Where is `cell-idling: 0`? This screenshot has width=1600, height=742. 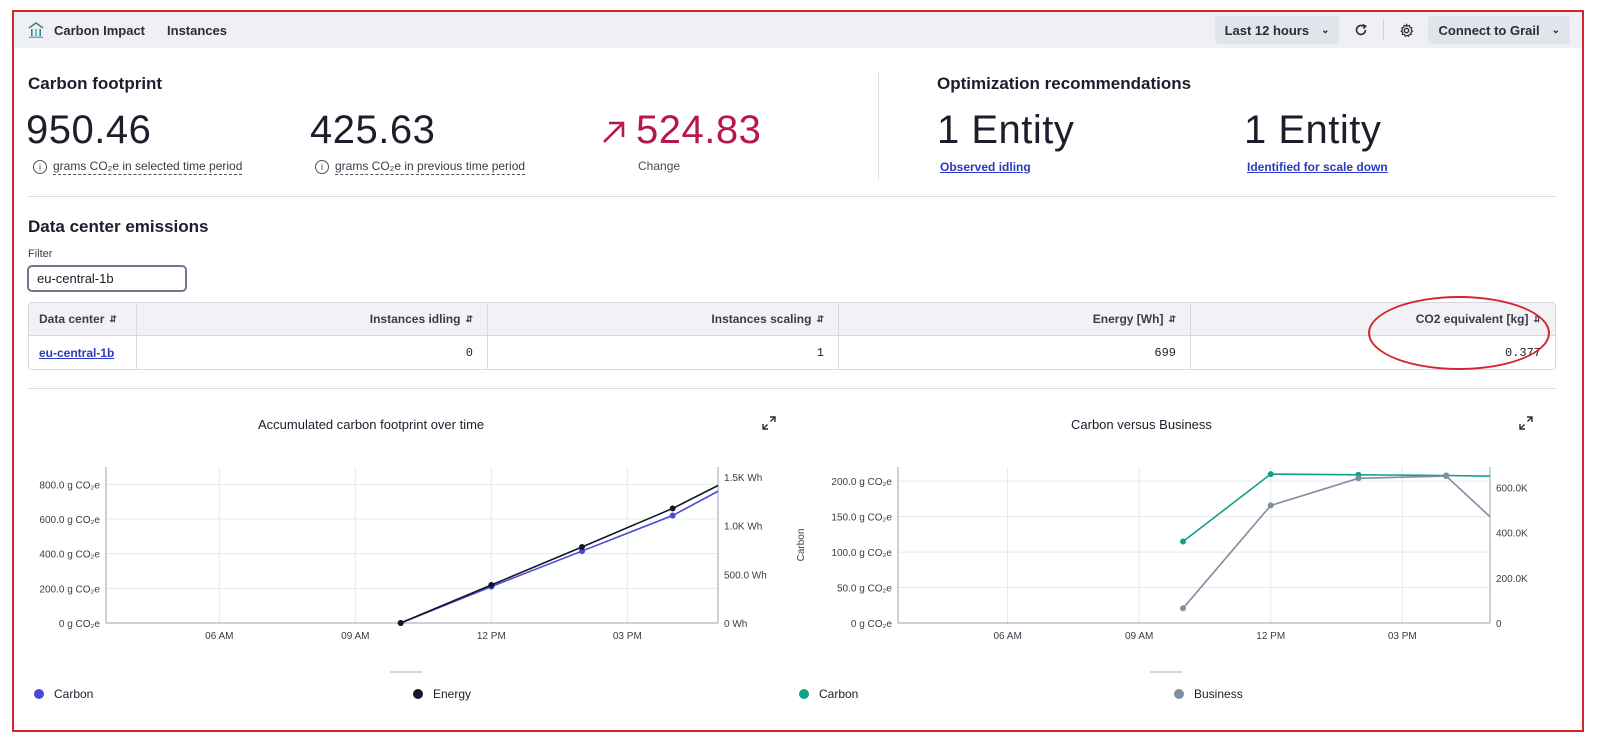 cell-idling: 0 is located at coordinates (312, 352).